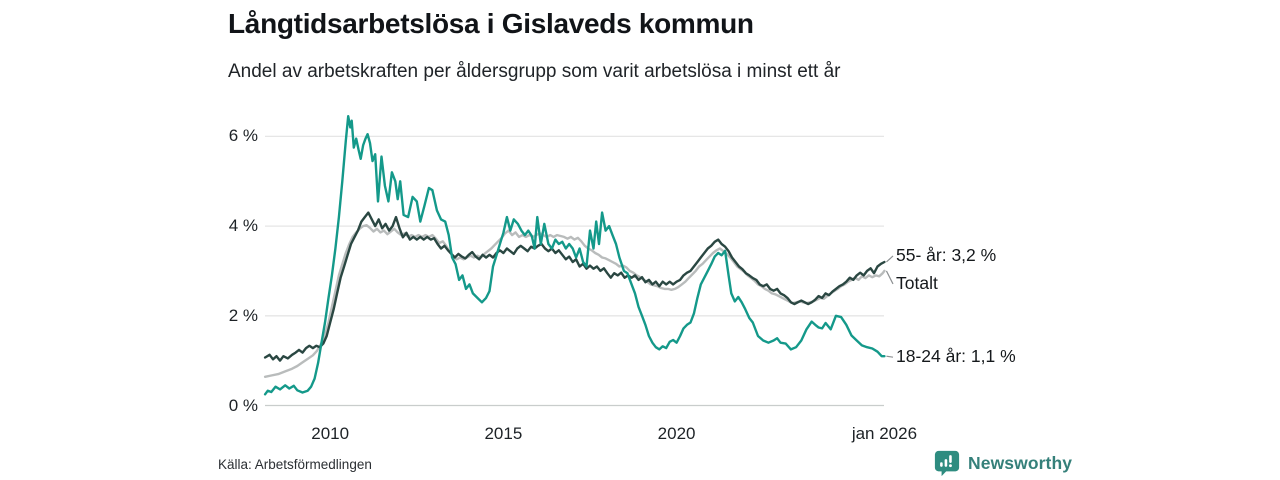 This screenshot has width=1280, height=480. I want to click on x-tick-label: jan 2026, so click(884, 433).